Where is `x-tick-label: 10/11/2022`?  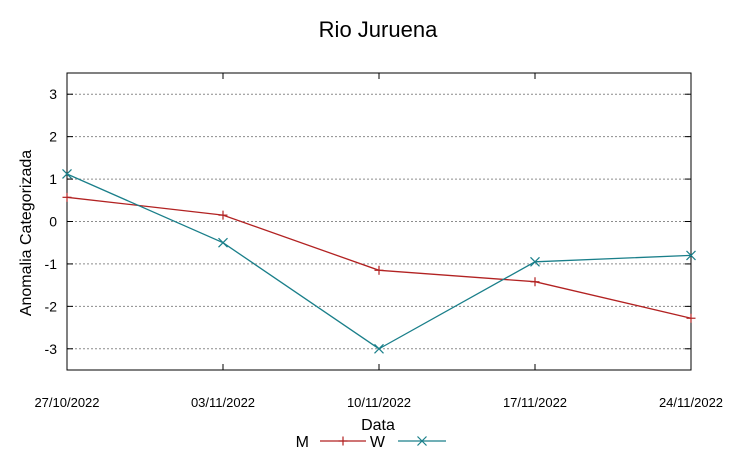
x-tick-label: 10/11/2022 is located at coordinates (379, 402).